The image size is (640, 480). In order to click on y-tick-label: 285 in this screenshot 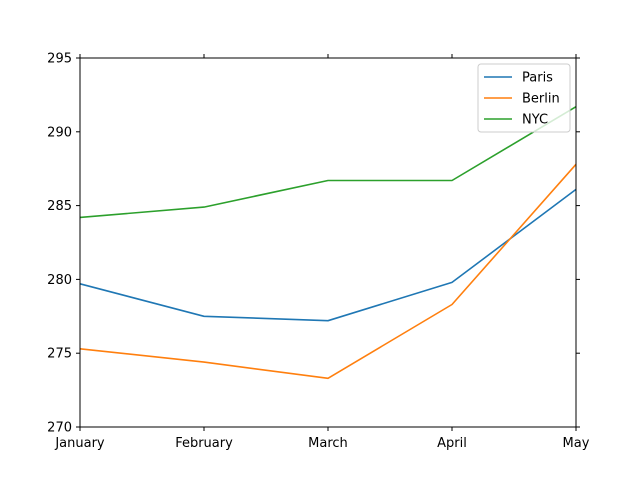, I will do `click(59, 206)`.